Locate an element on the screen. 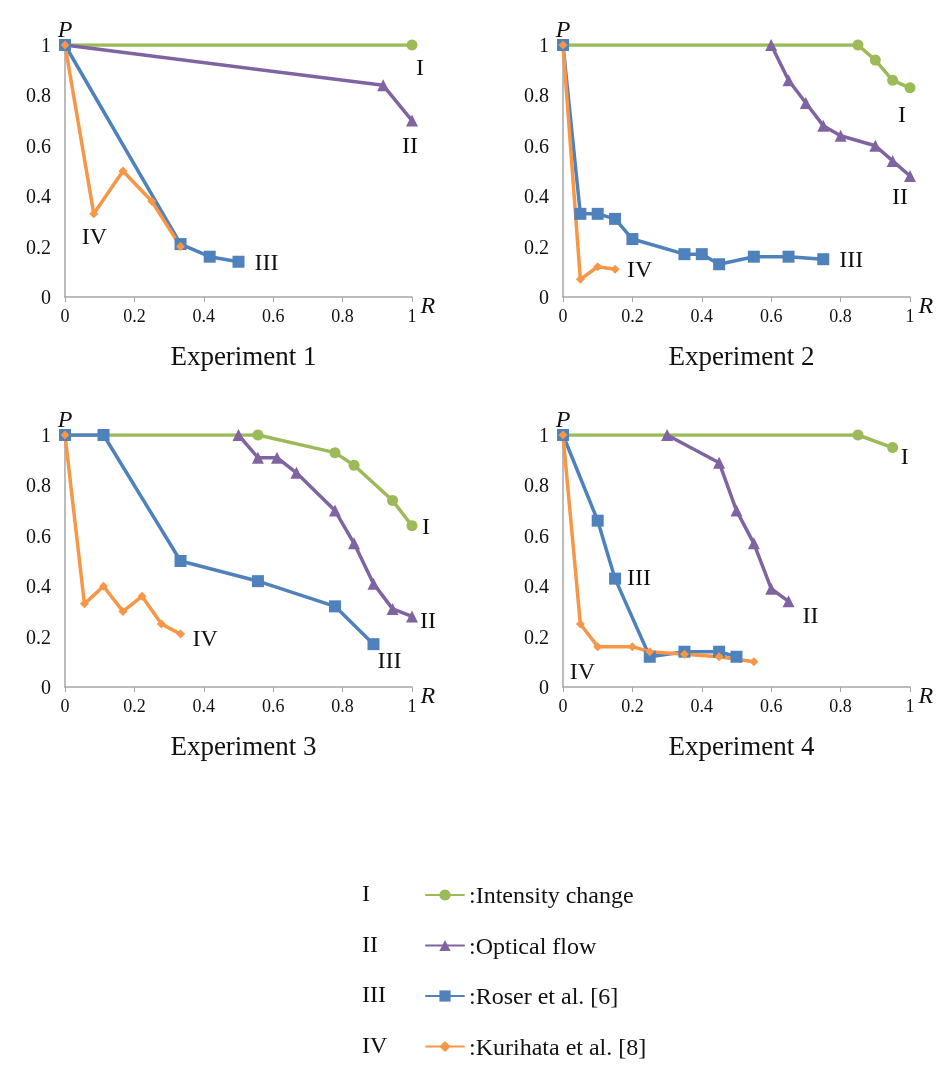  legend-label: :Optical flow is located at coordinates (533, 945).